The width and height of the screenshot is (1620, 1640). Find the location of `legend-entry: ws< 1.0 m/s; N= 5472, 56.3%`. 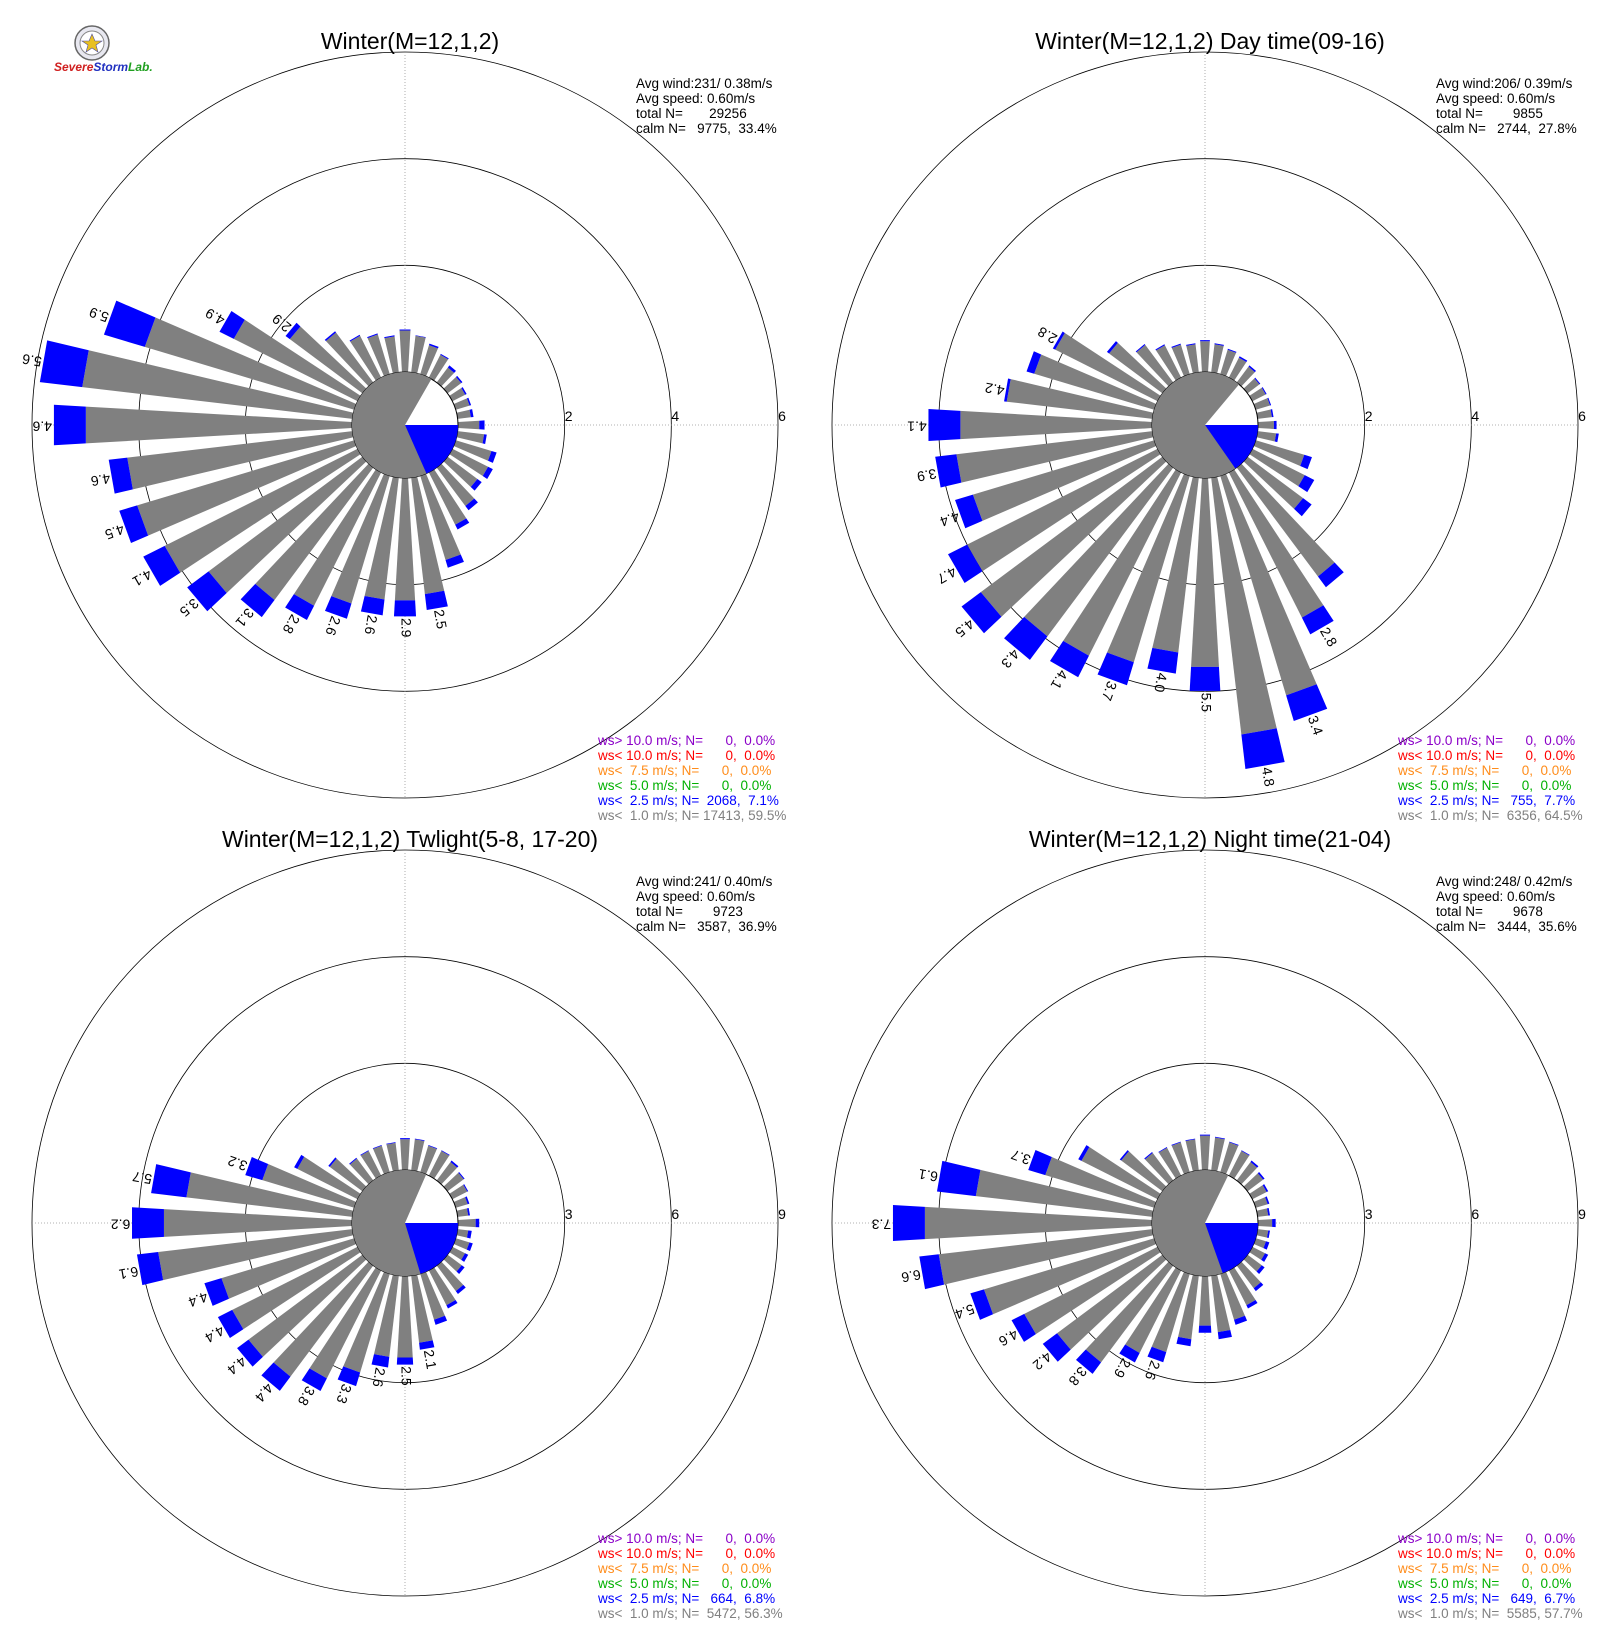

legend-entry: ws< 1.0 m/s; N= 5472, 56.3% is located at coordinates (690, 1613).